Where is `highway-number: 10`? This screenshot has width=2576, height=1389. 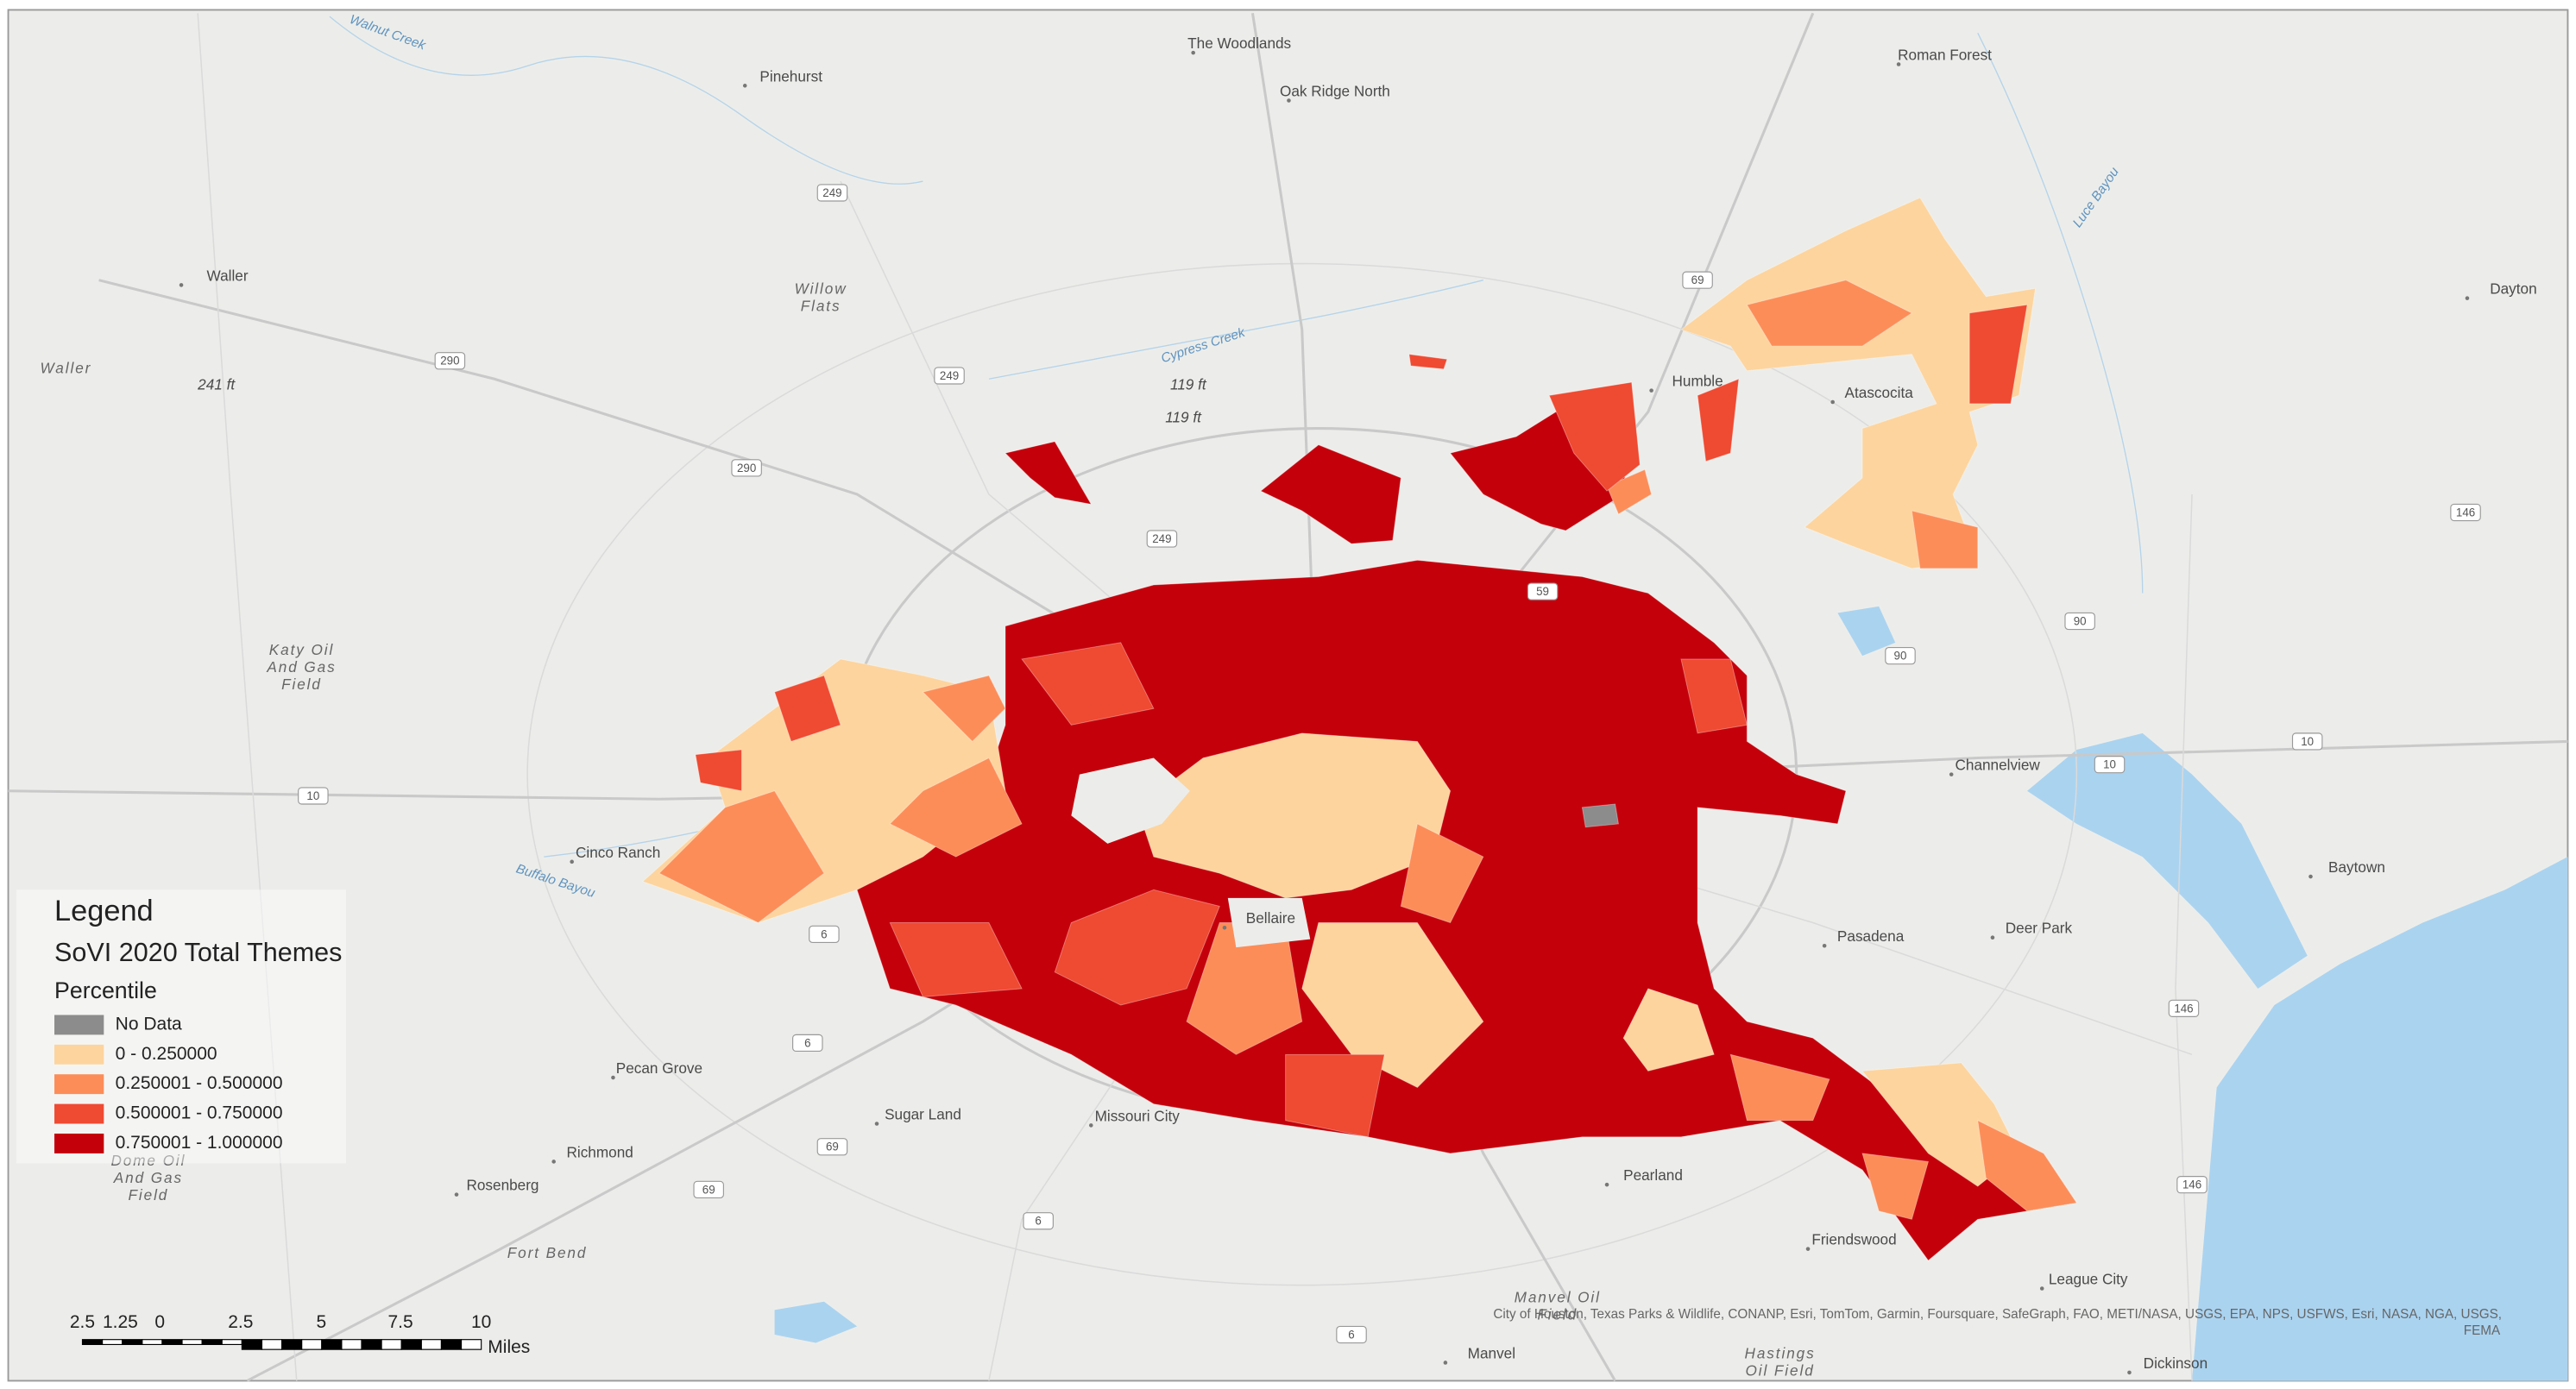 highway-number: 10 is located at coordinates (2308, 741).